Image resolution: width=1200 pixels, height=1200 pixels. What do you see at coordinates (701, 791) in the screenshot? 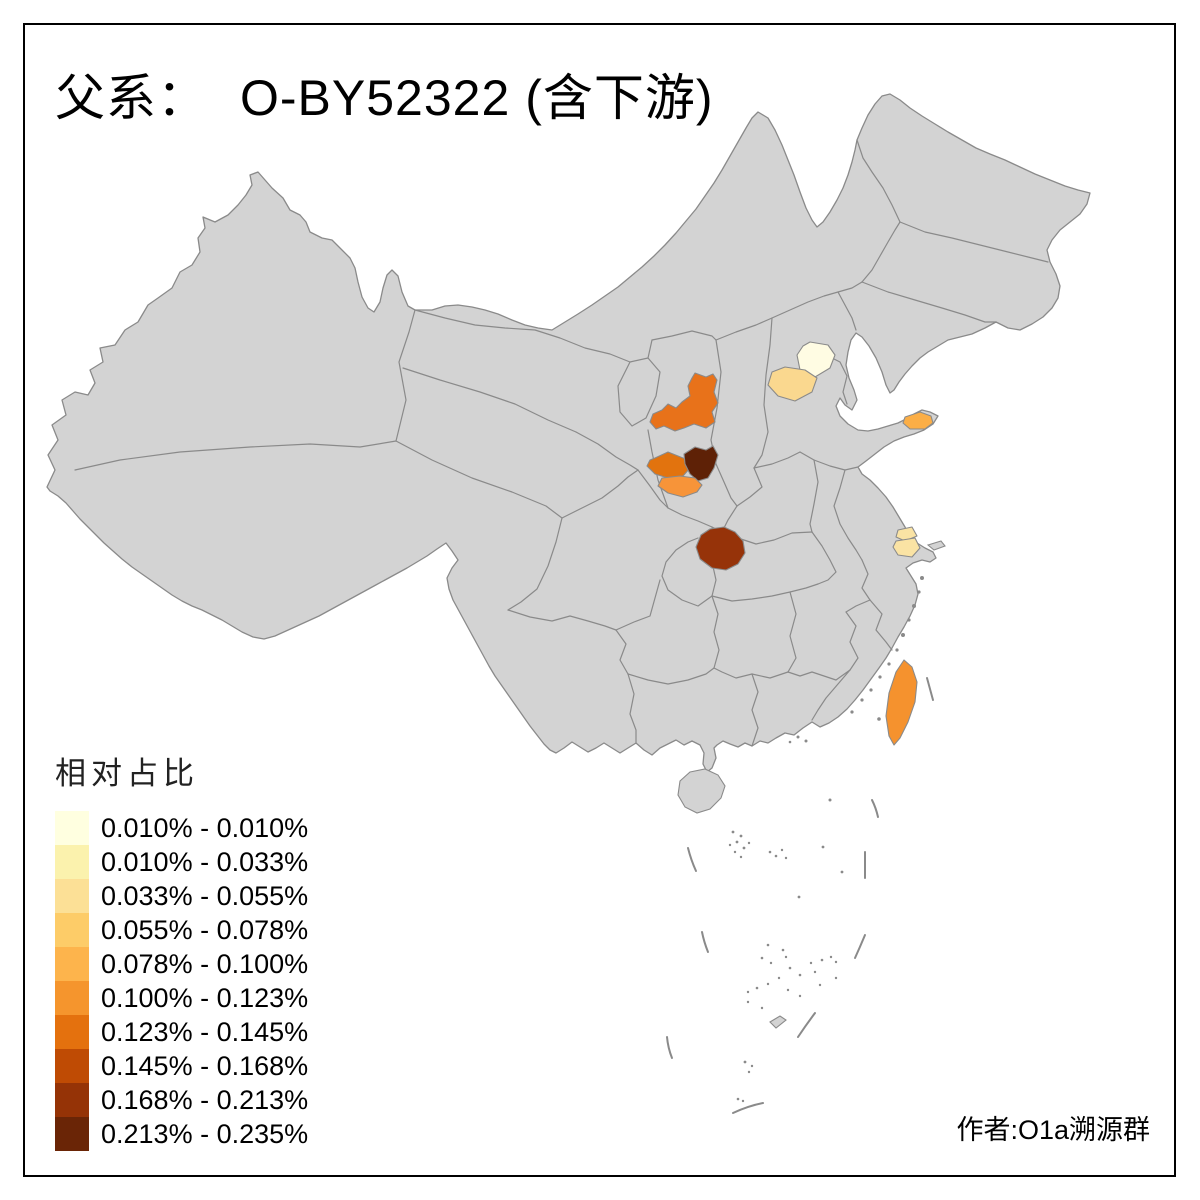
I see `hainan-island` at bounding box center [701, 791].